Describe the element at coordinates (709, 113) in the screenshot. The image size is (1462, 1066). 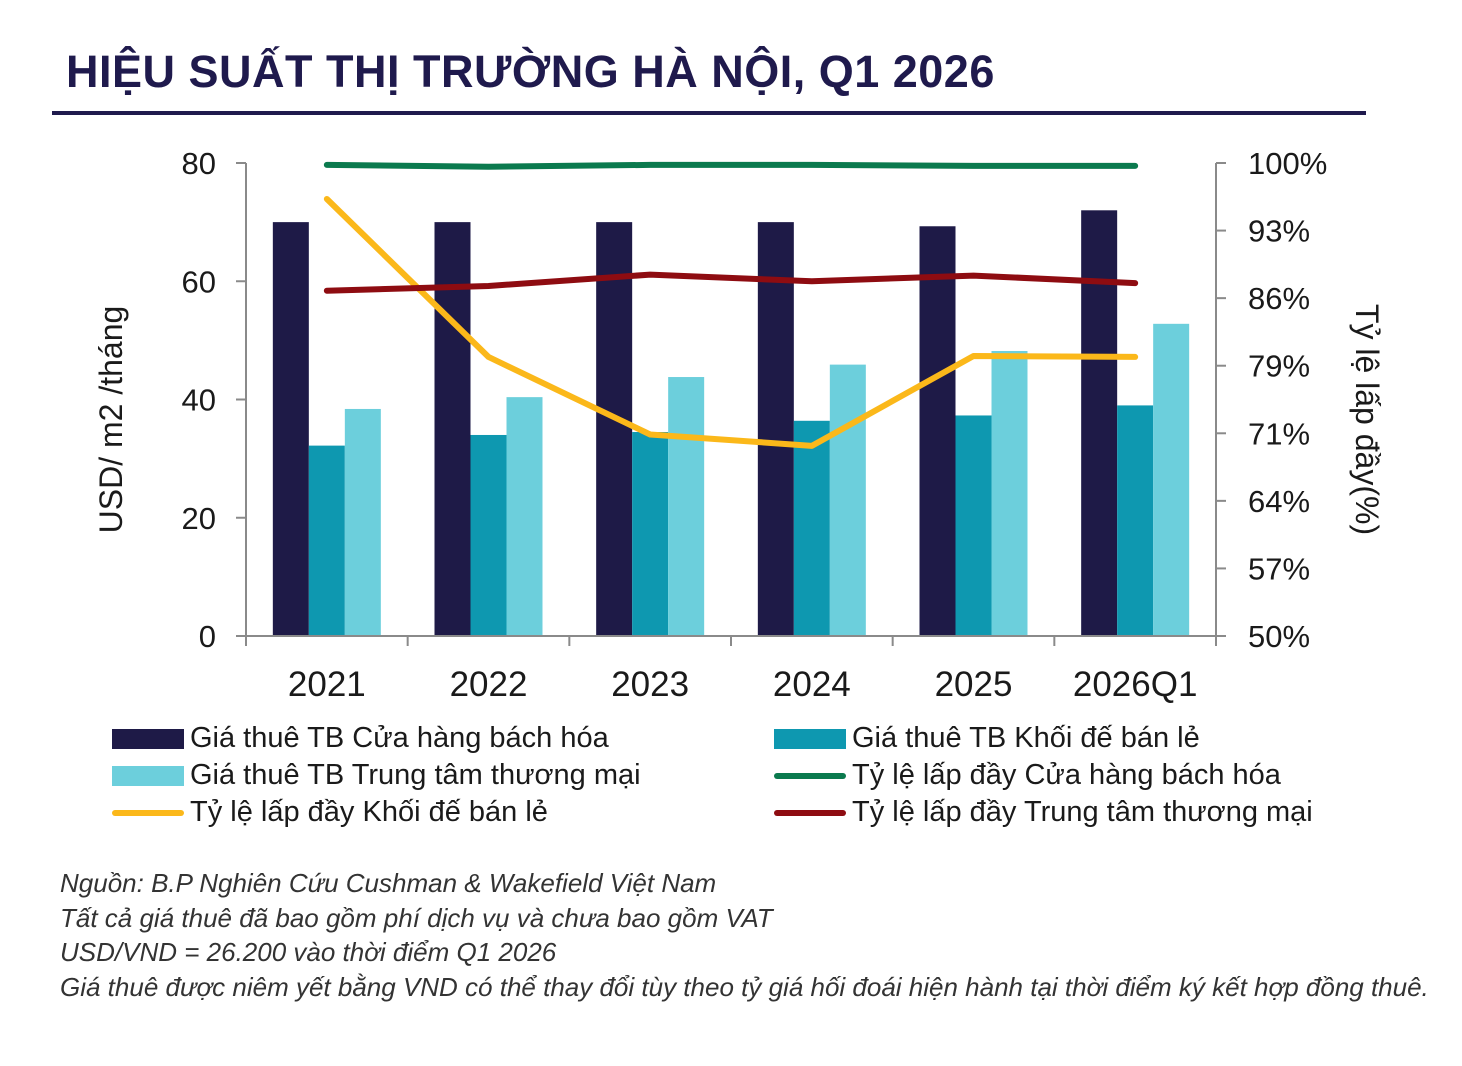
I see `title-underline` at that location.